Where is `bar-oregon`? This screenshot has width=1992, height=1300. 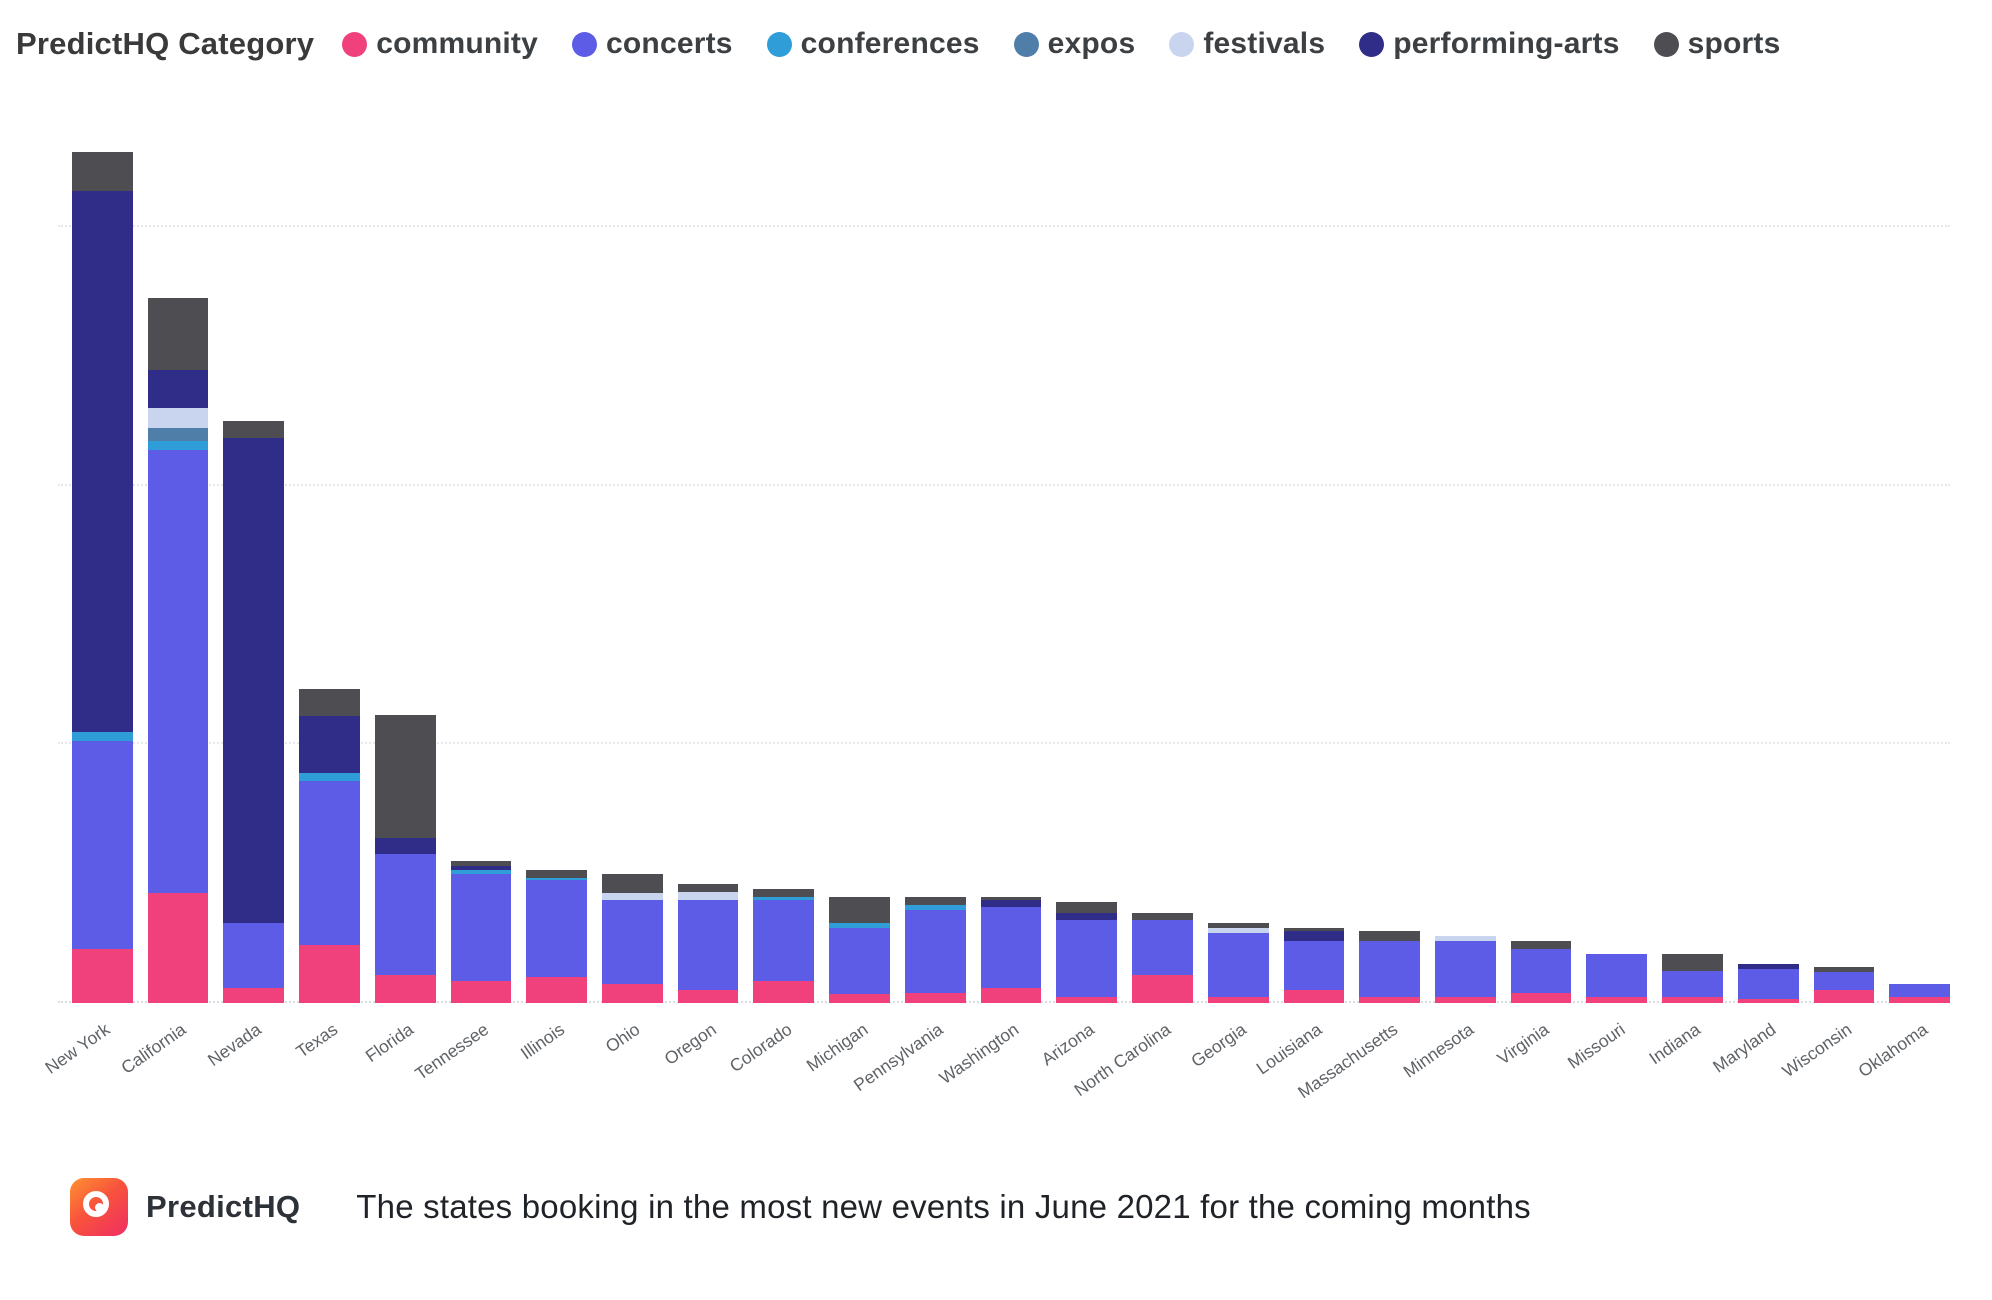
bar-oregon is located at coordinates (708, 943).